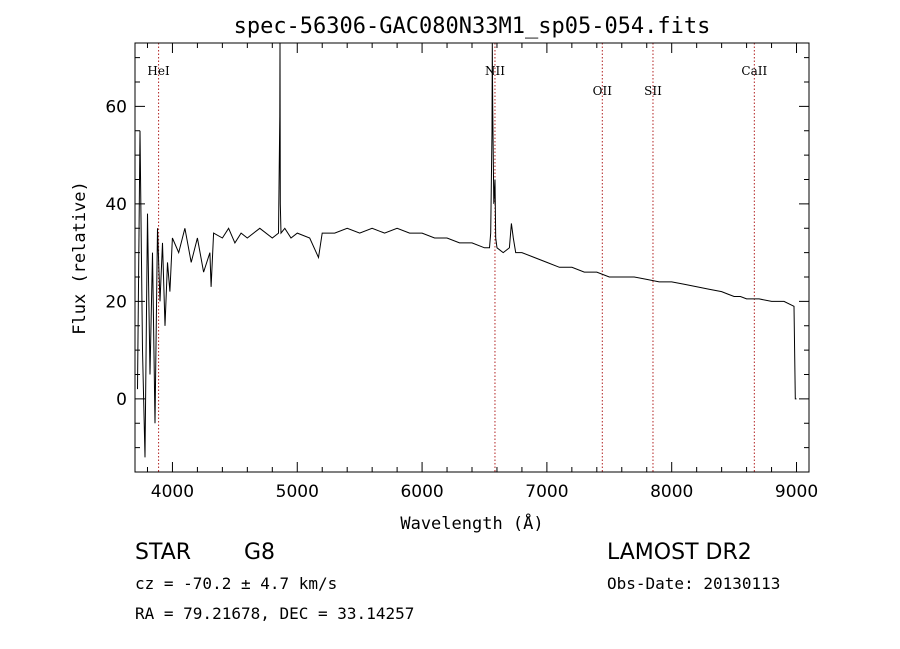 The width and height of the screenshot is (900, 649). What do you see at coordinates (679, 552) in the screenshot?
I see `survey-name: LAMOST DR2` at bounding box center [679, 552].